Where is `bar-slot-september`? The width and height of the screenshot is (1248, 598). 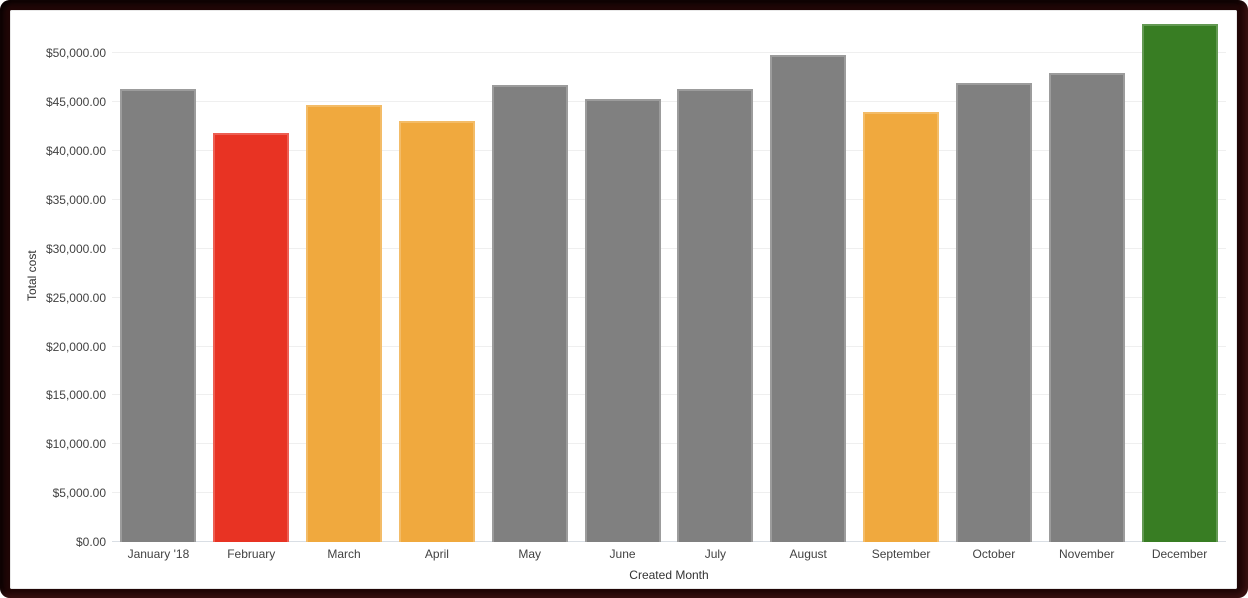
bar-slot-september is located at coordinates (901, 283).